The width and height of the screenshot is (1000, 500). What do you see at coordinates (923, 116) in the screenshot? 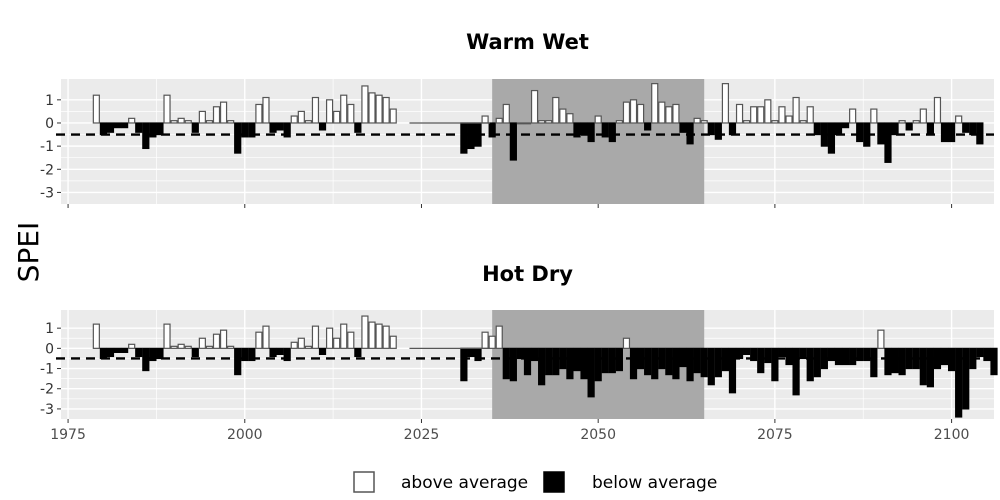
I see `bar-2096` at bounding box center [923, 116].